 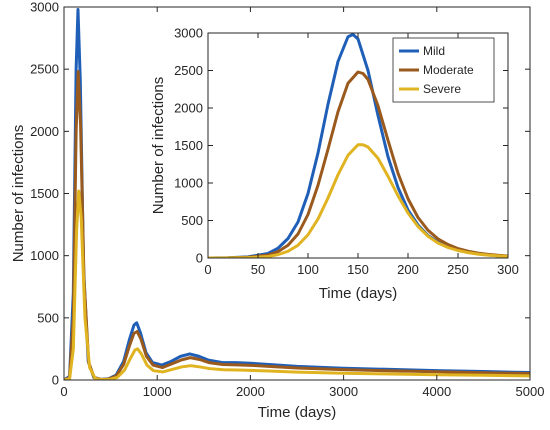 What do you see at coordinates (250, 391) in the screenshot?
I see `x-tick-label: 2000` at bounding box center [250, 391].